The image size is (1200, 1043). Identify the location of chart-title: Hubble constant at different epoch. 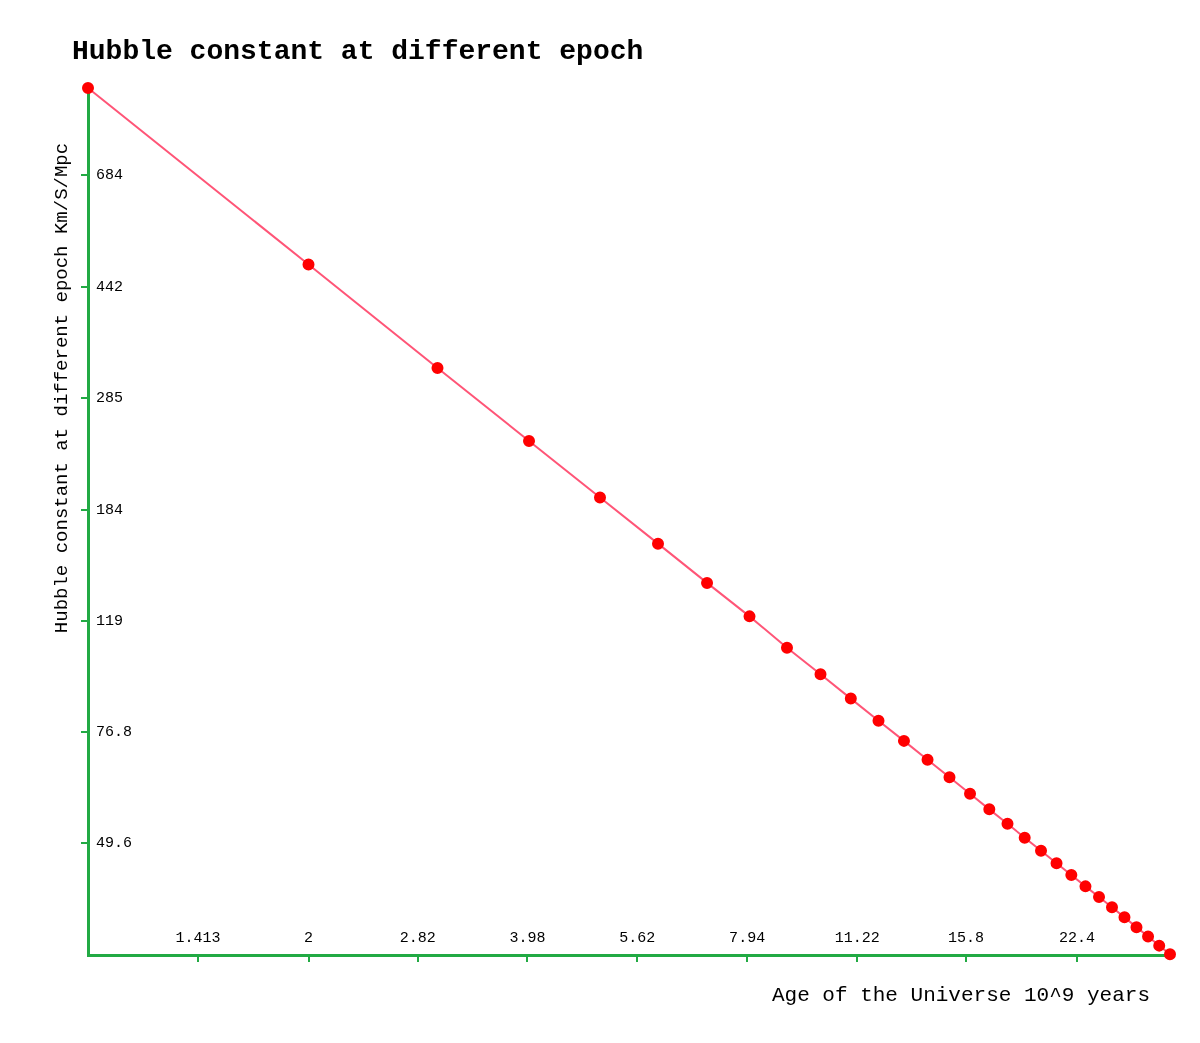
(358, 51).